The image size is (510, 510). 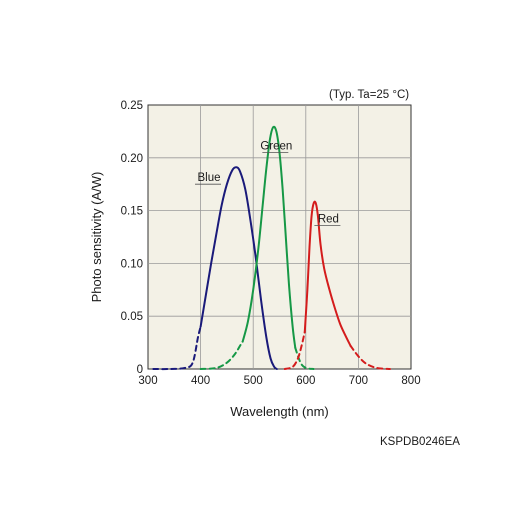 What do you see at coordinates (221, 355) in the screenshot?
I see `series-green-dashed-start` at bounding box center [221, 355].